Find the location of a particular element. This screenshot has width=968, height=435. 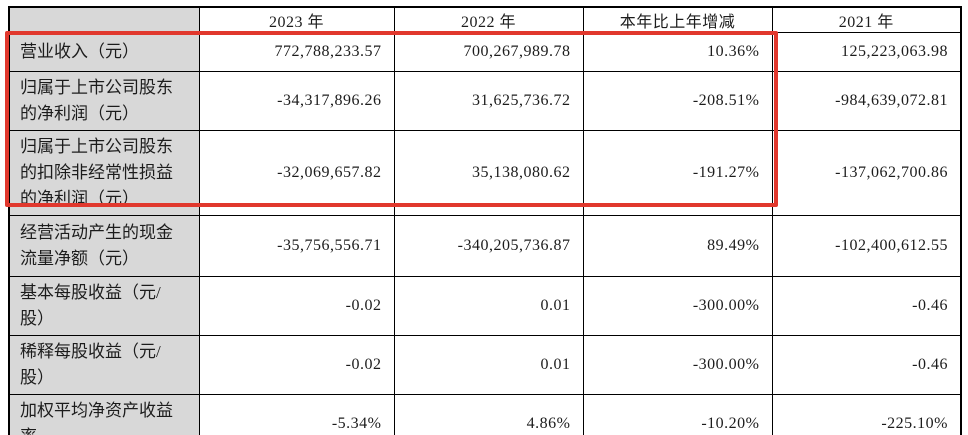

row-label: 稀释每股收益（元/股） is located at coordinates (104, 365).